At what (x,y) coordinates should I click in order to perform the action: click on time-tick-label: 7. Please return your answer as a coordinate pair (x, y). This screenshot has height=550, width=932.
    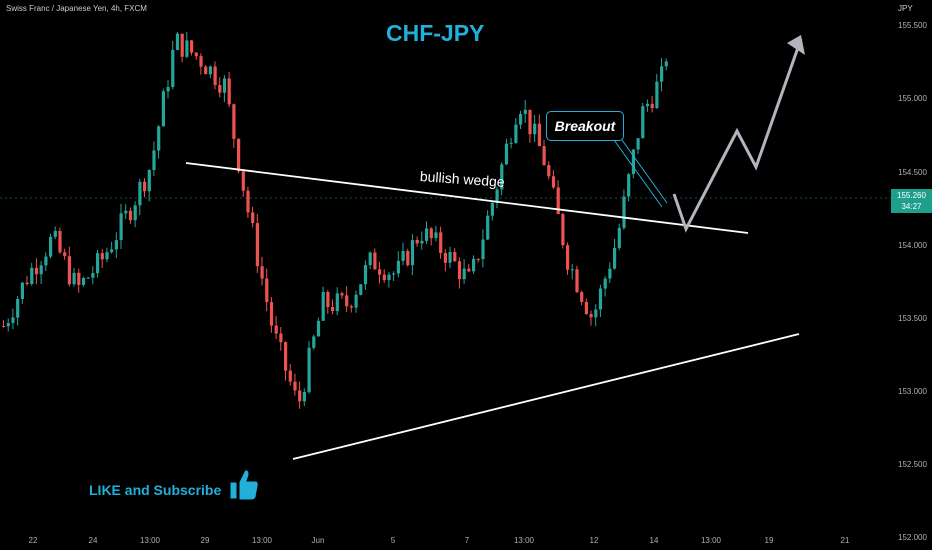
    Looking at the image, I should click on (467, 540).